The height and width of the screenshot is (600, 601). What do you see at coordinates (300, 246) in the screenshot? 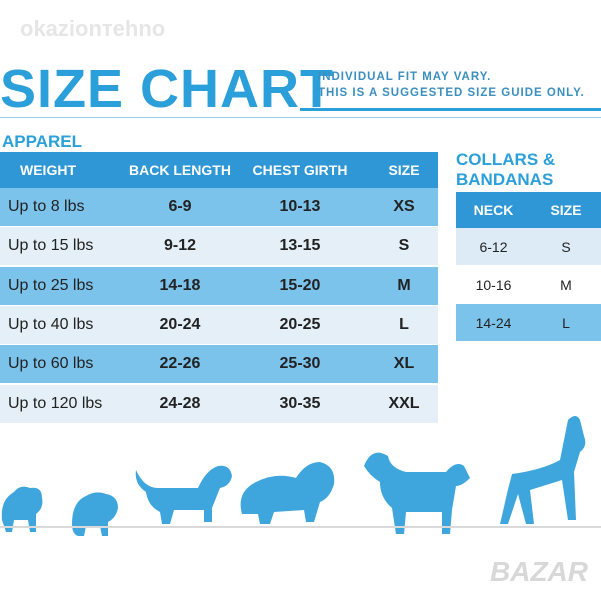
I see `table-cell: 13-15` at bounding box center [300, 246].